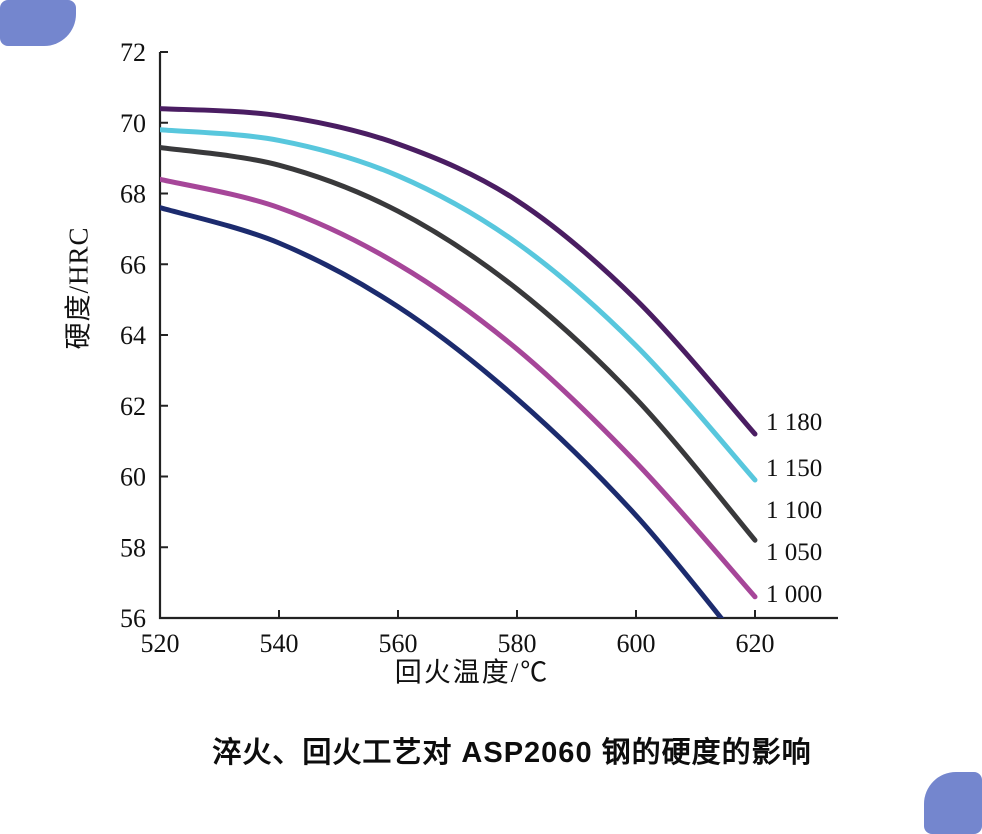  Describe the element at coordinates (133, 477) in the screenshot. I see `y-tick-label: 60` at that location.